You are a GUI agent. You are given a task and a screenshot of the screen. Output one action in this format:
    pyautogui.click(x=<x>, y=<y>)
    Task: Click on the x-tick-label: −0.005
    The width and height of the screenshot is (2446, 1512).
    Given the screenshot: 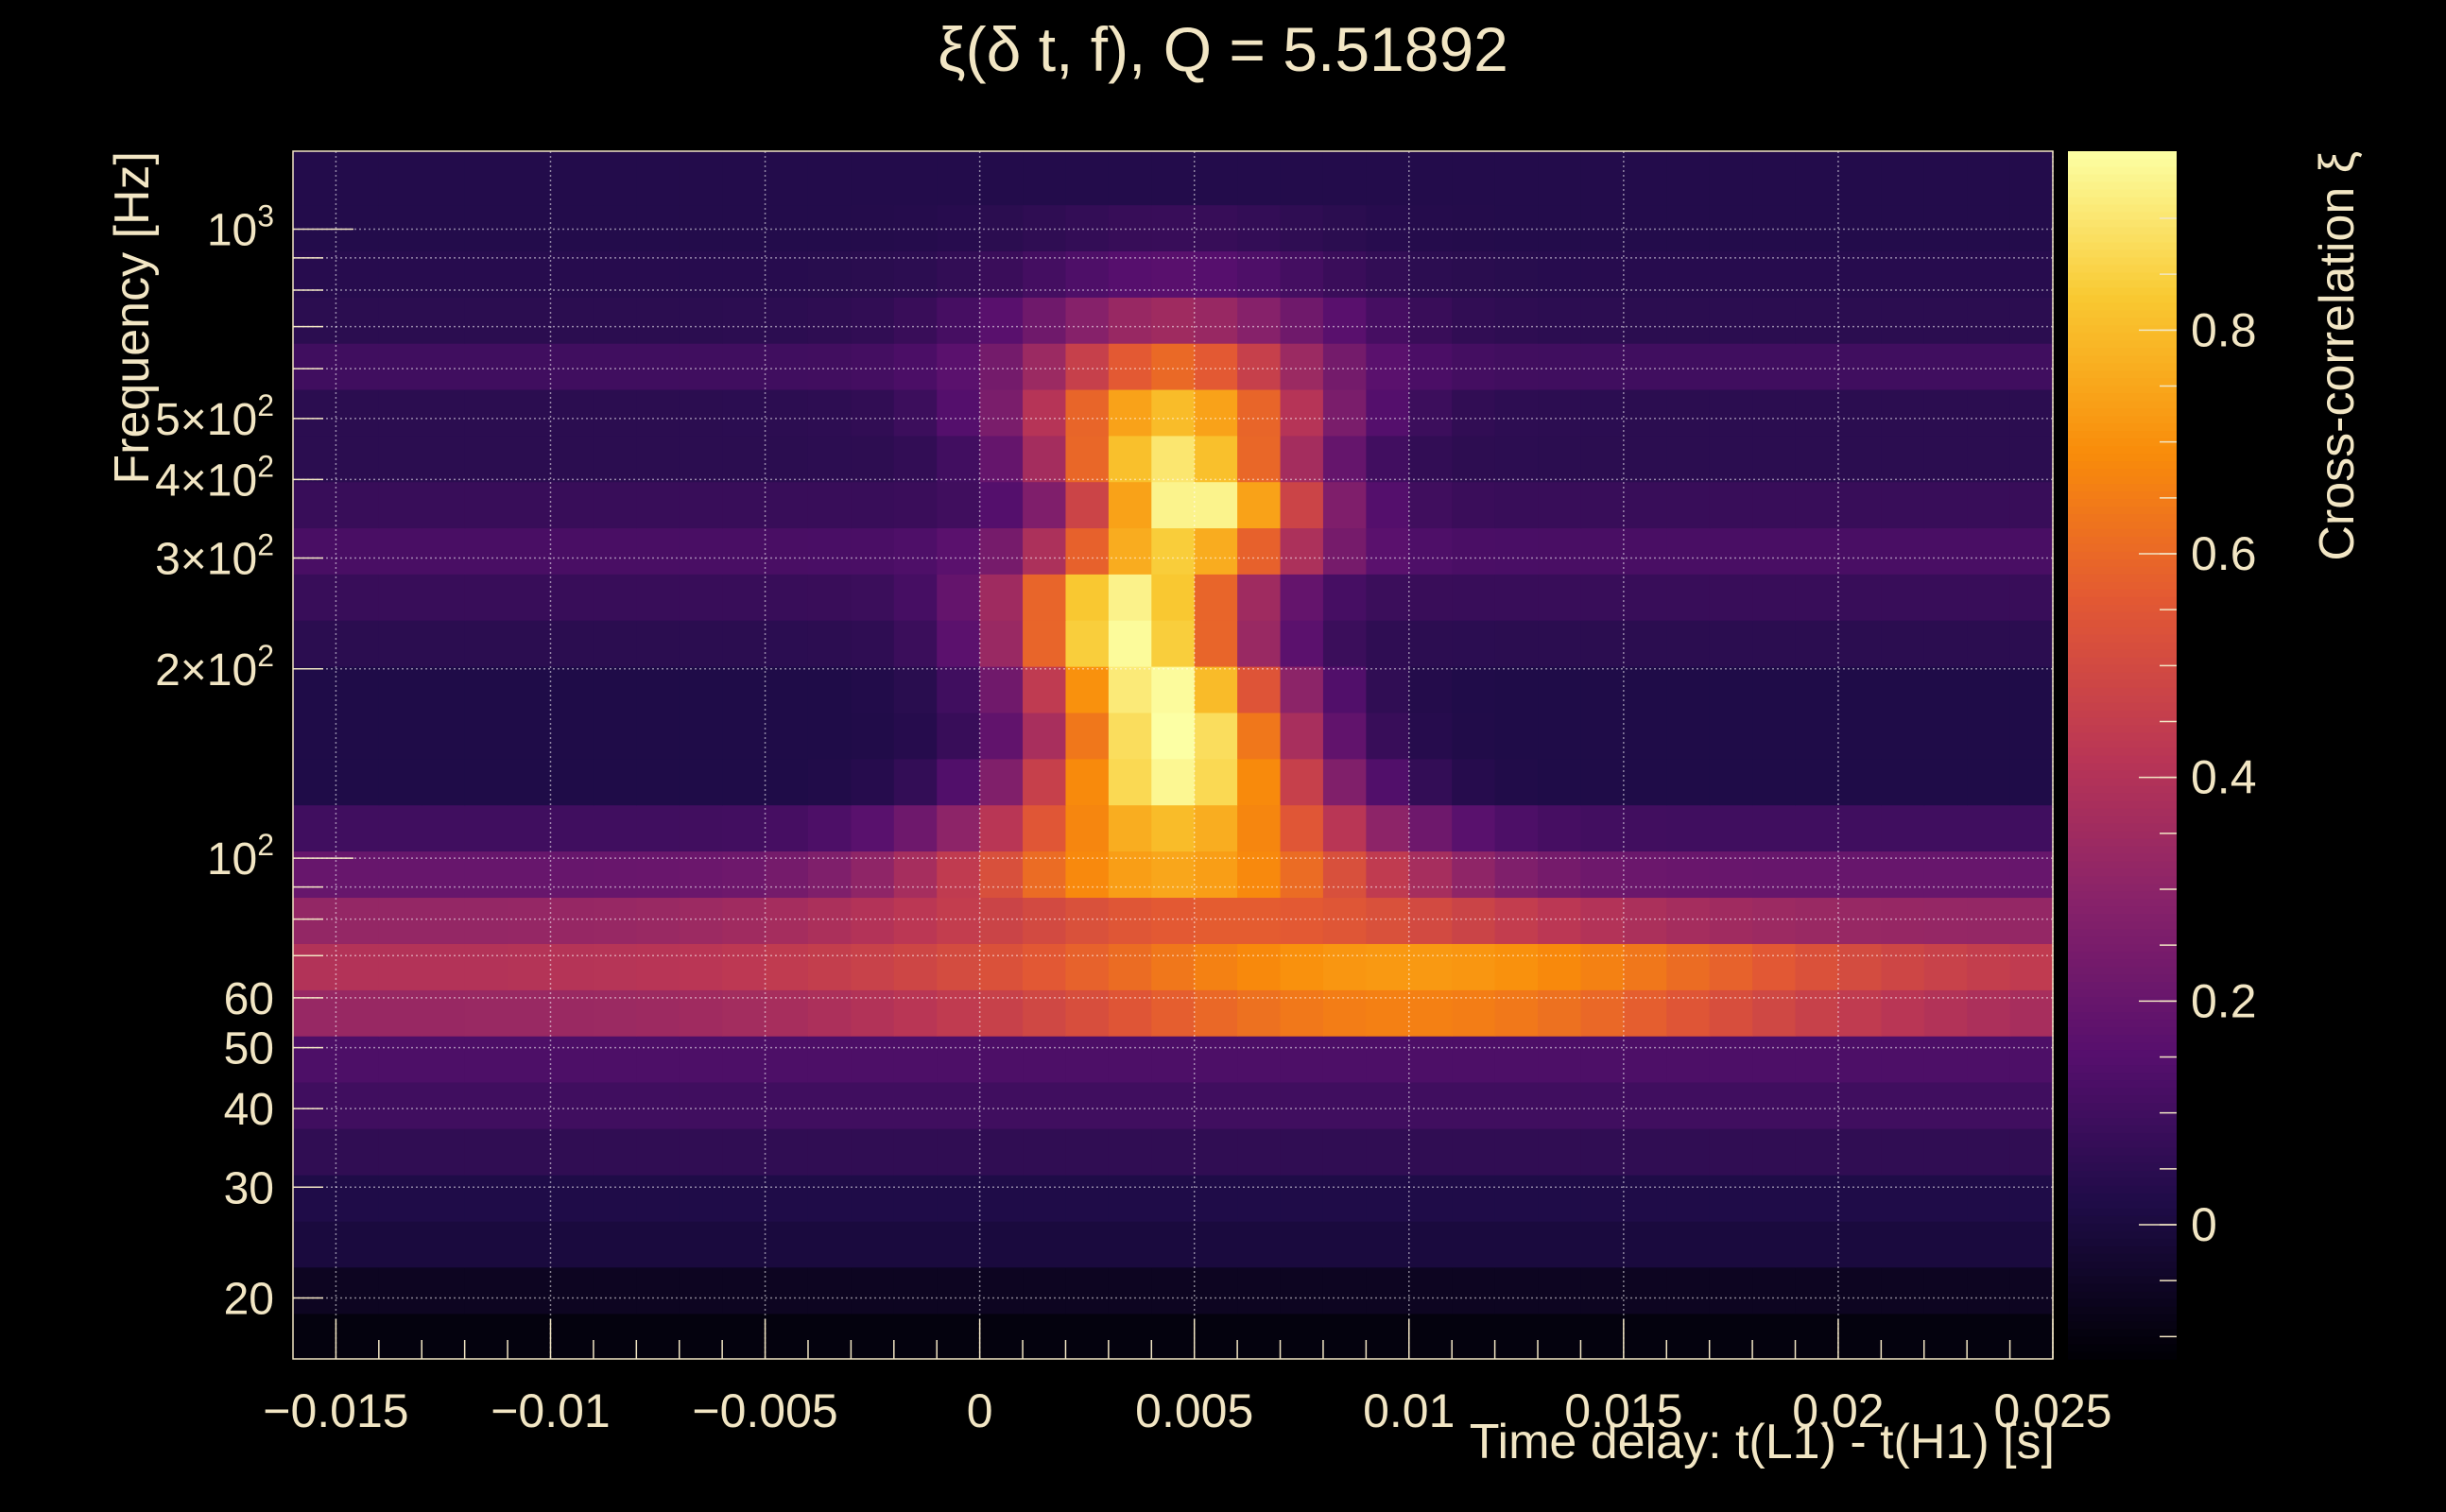 What is the action you would take?
    pyautogui.click(x=764, y=1410)
    